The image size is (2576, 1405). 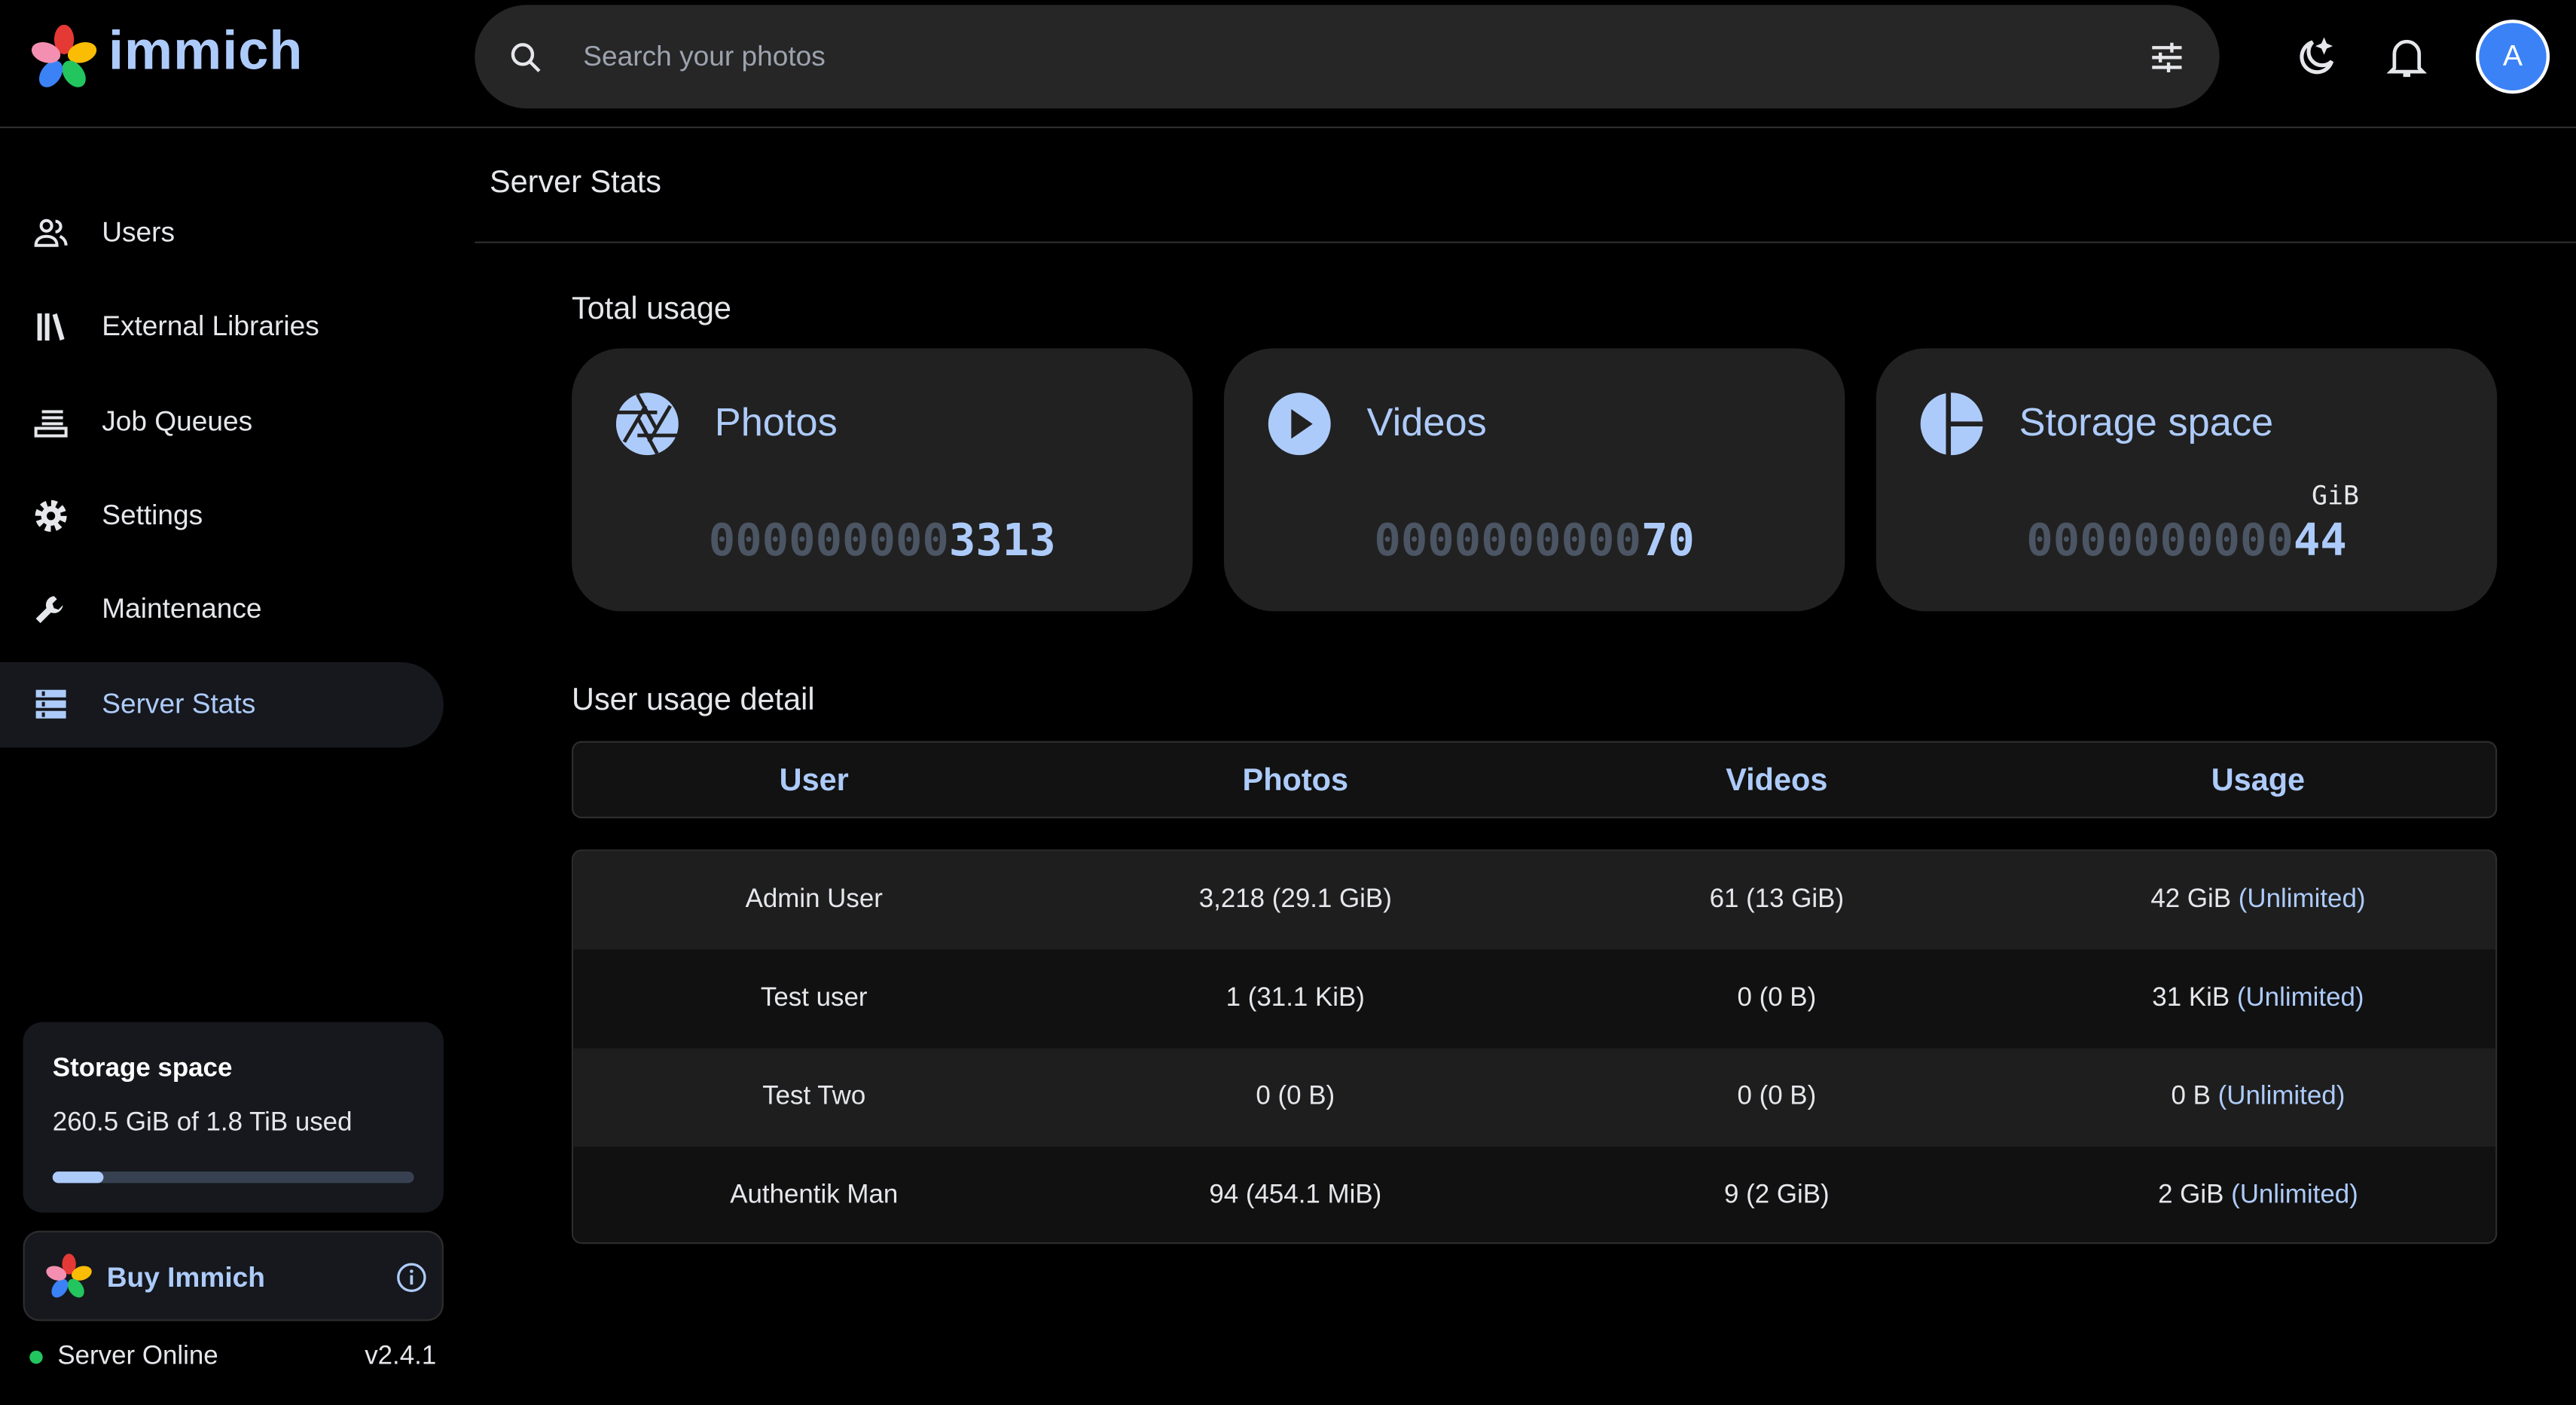 What do you see at coordinates (1296, 782) in the screenshot?
I see `column-header-photos: Photos` at bounding box center [1296, 782].